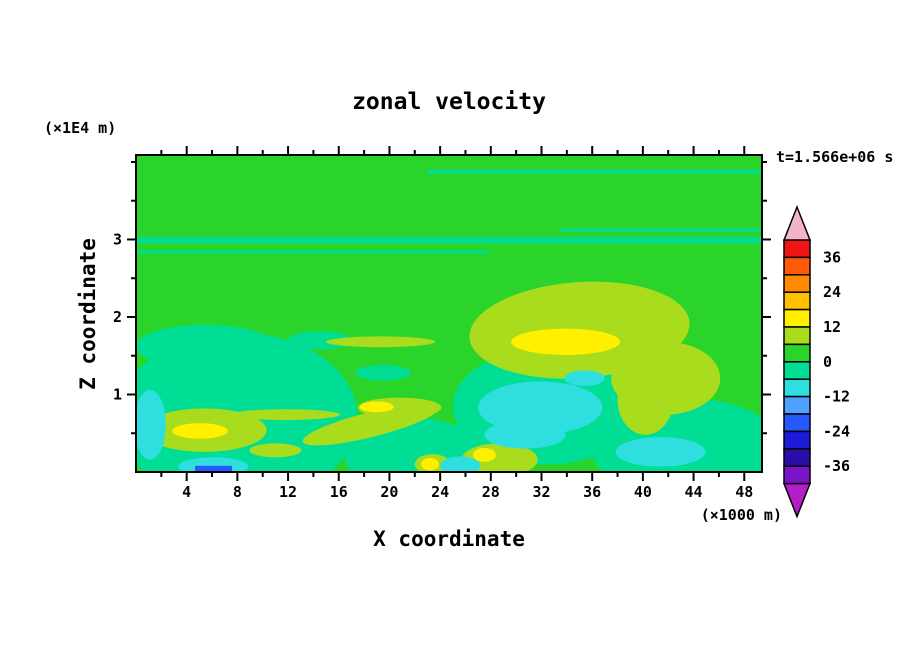  Describe the element at coordinates (832, 257) in the screenshot. I see `colorbar-tick-label: 36` at that location.